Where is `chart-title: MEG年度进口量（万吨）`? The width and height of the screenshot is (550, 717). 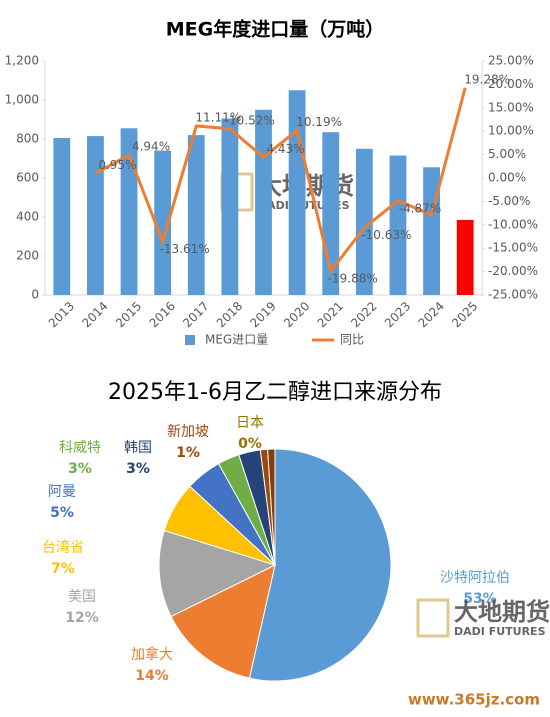
chart-title: MEG年度进口量（万吨） is located at coordinates (275, 29).